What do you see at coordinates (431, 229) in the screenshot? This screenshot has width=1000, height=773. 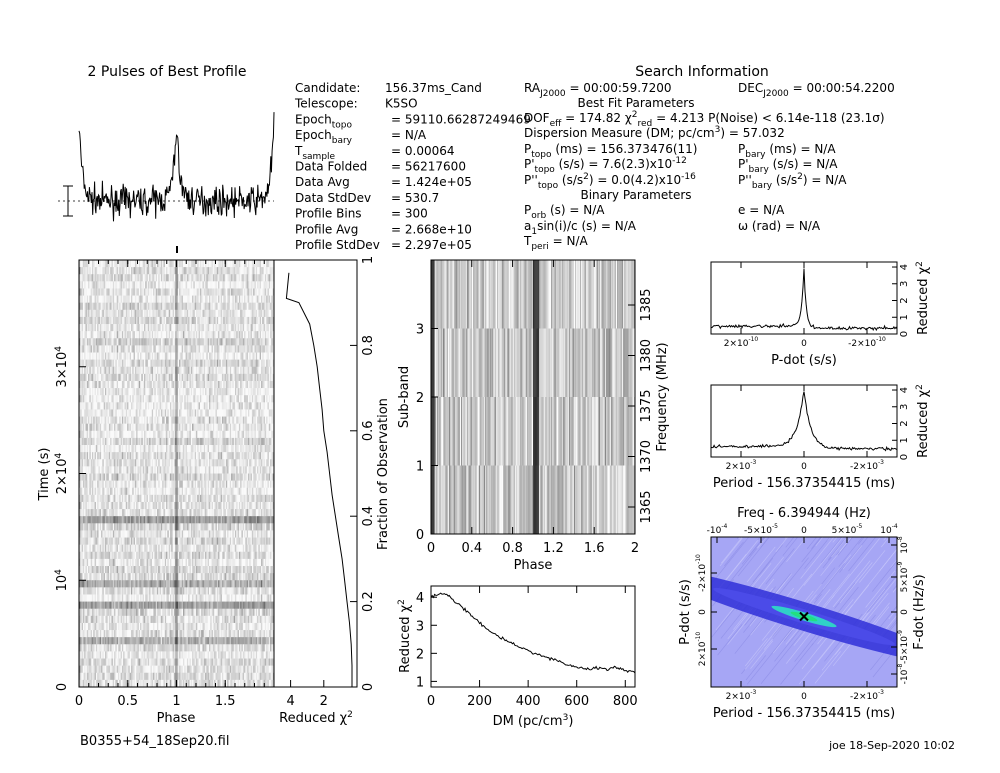 I see `info-value: = 2.668e+10` at bounding box center [431, 229].